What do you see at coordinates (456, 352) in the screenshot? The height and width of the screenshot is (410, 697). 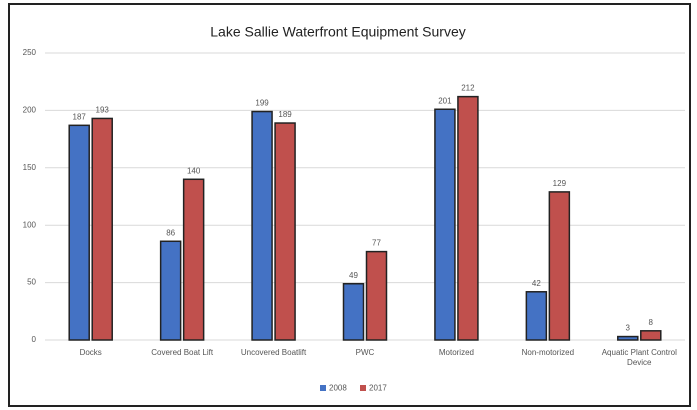 I see `x-tick-label: Motorized` at bounding box center [456, 352].